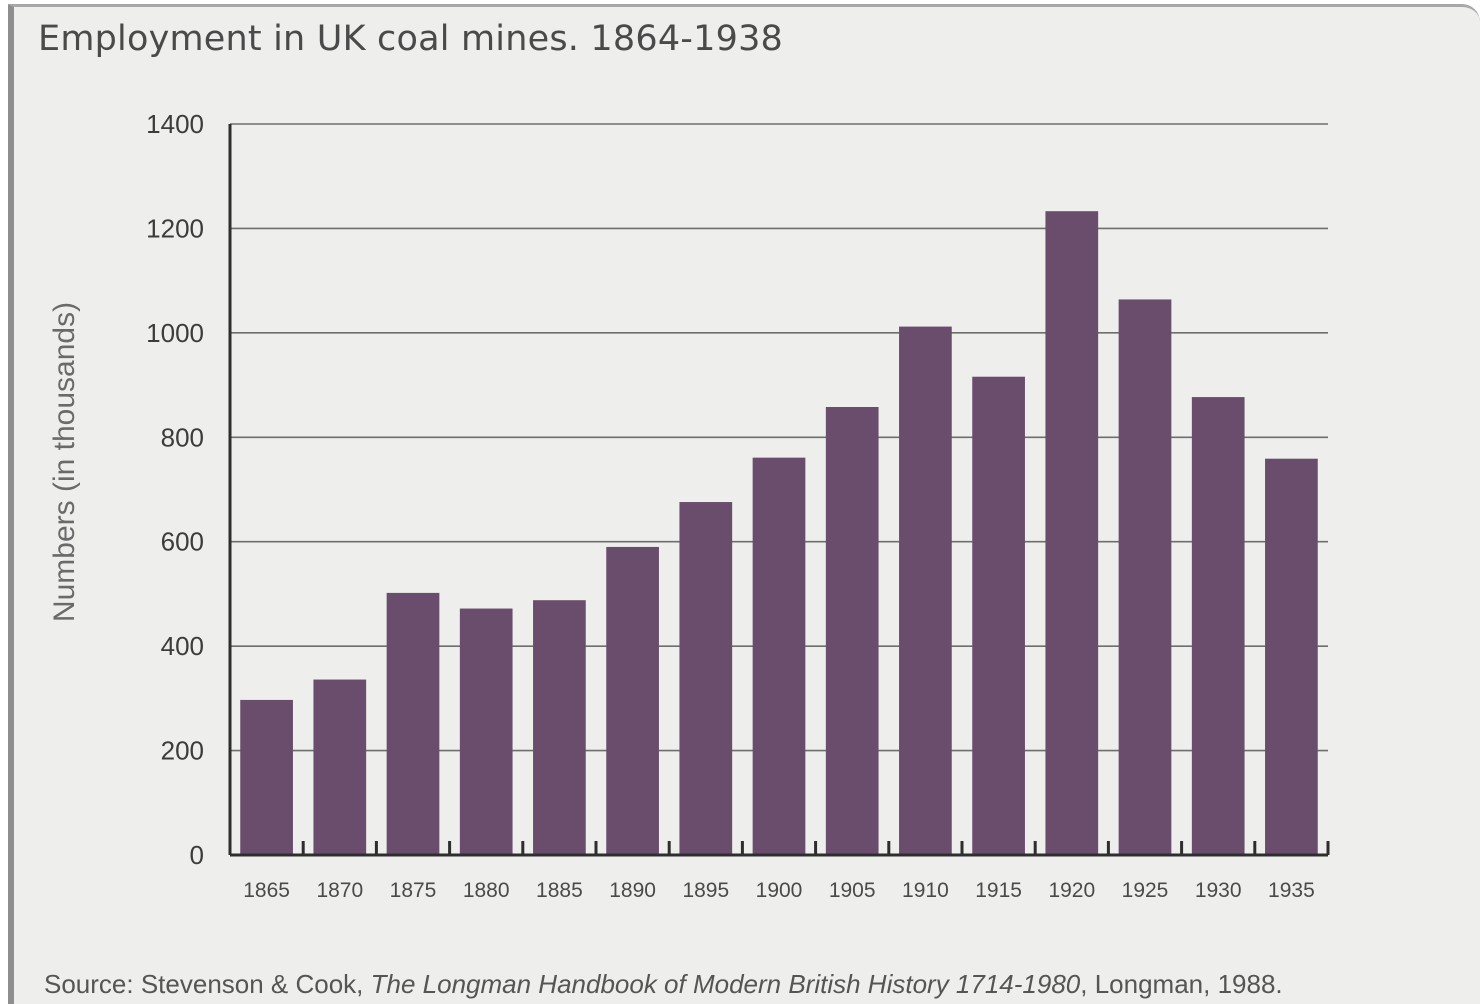 This screenshot has height=1004, width=1480. I want to click on y-tick-label: 800, so click(182, 437).